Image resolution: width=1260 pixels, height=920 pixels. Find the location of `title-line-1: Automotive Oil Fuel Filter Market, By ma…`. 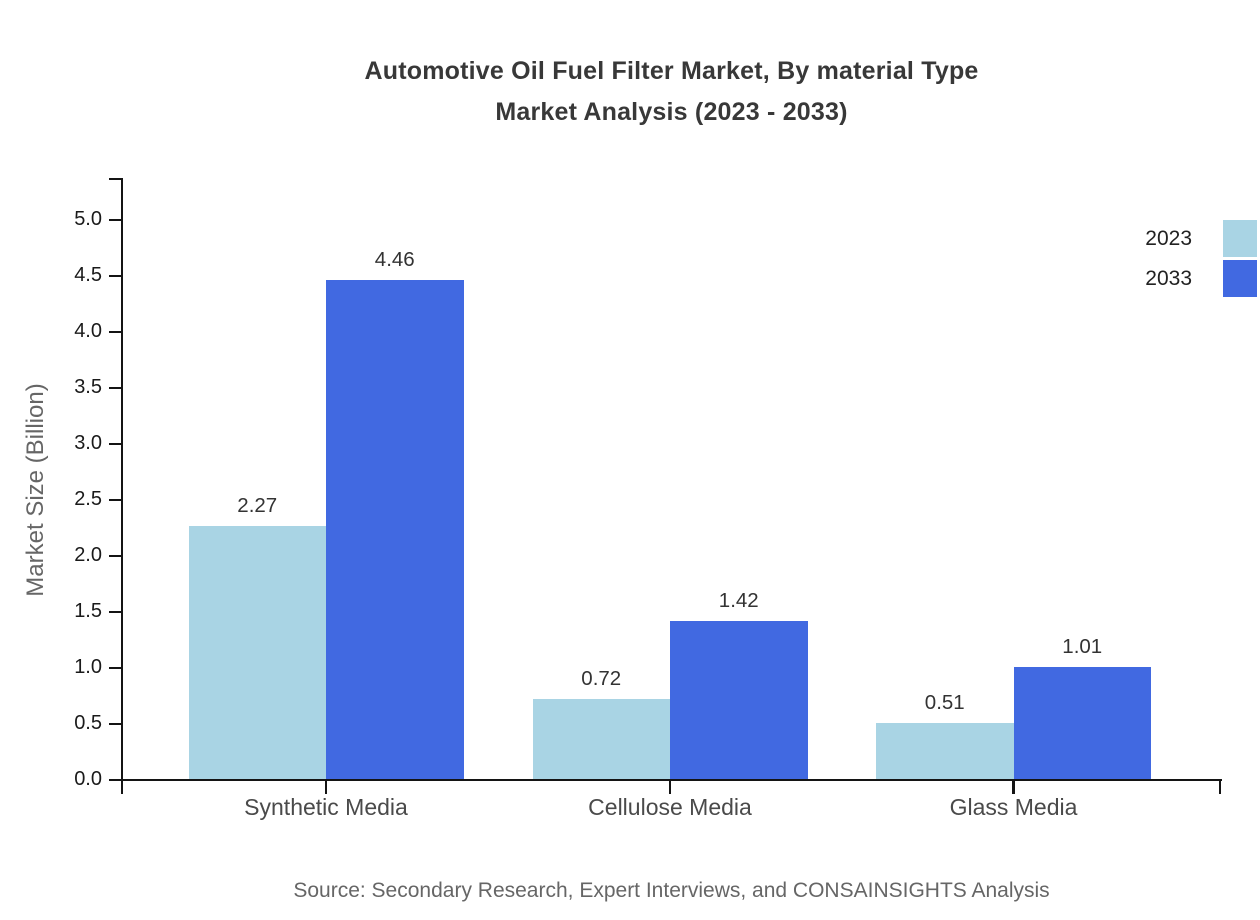

title-line-1: Automotive Oil Fuel Filter Market, By ma… is located at coordinates (671, 71).